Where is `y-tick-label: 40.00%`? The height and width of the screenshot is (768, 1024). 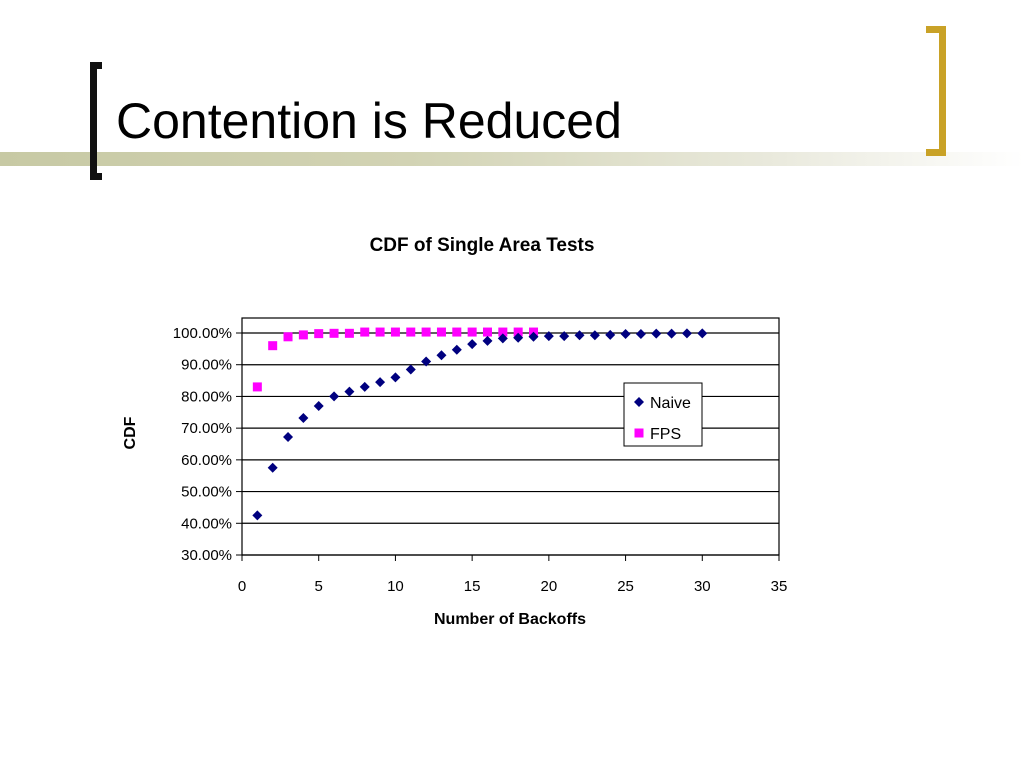 y-tick-label: 40.00% is located at coordinates (206, 523).